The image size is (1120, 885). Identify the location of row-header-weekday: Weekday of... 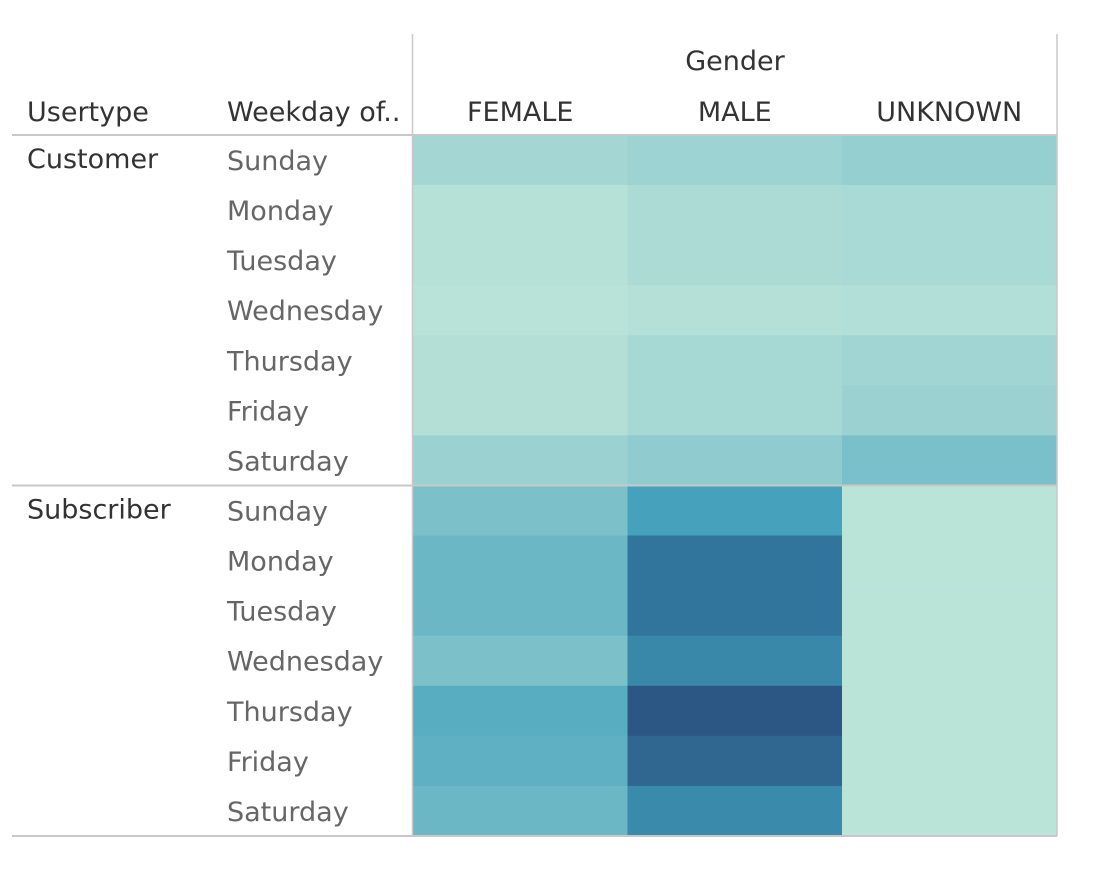
(313, 112).